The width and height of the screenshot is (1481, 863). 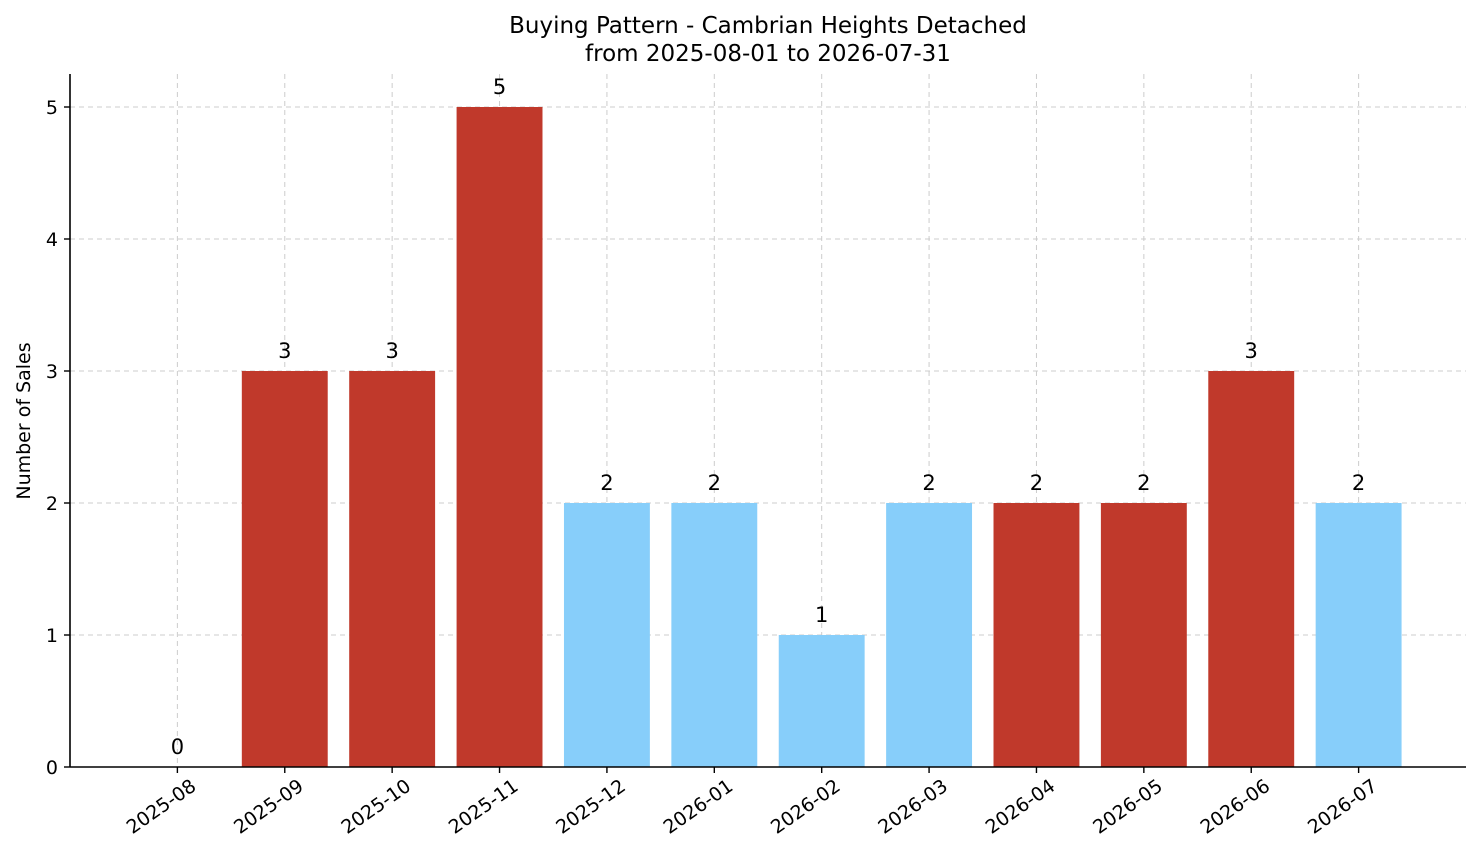 I want to click on y-tick-label: 2, so click(x=52, y=504).